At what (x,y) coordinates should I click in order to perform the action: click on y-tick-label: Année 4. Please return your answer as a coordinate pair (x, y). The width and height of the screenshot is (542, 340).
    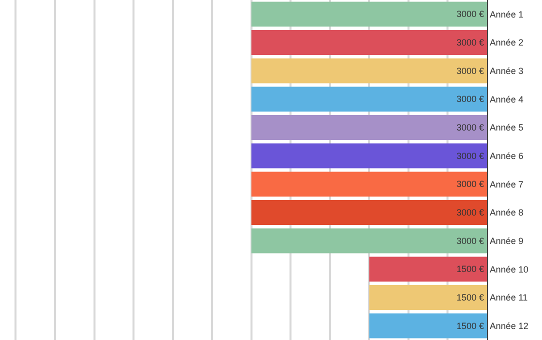
    Looking at the image, I should click on (507, 99).